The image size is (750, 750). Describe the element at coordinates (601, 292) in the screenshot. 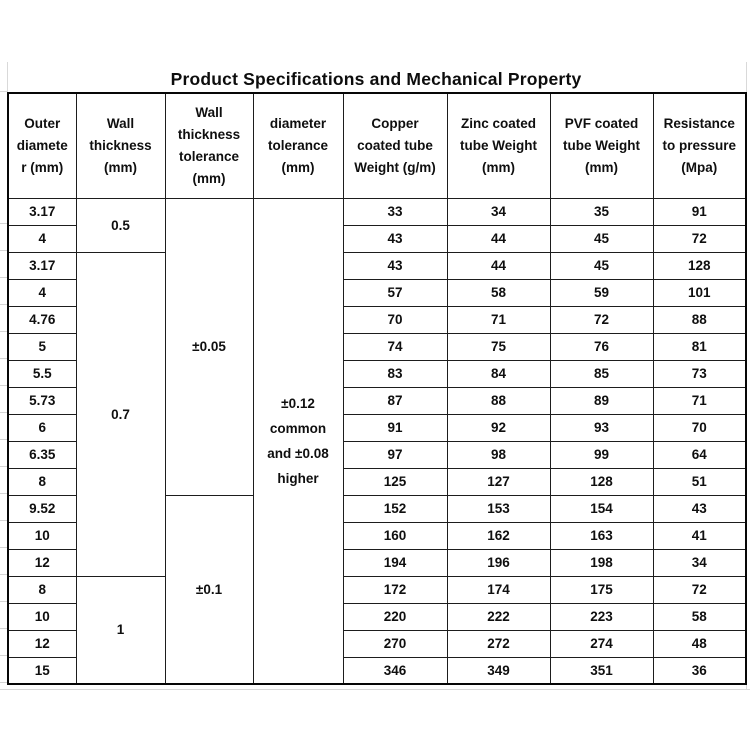

I see `pvf-weight-cell: 59` at that location.